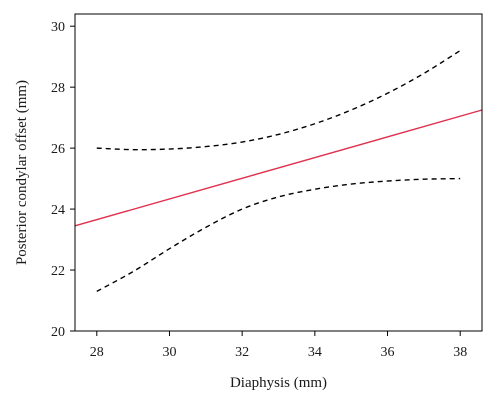 The height and width of the screenshot is (405, 500). Describe the element at coordinates (58, 27) in the screenshot. I see `y-tick-label: 30` at that location.